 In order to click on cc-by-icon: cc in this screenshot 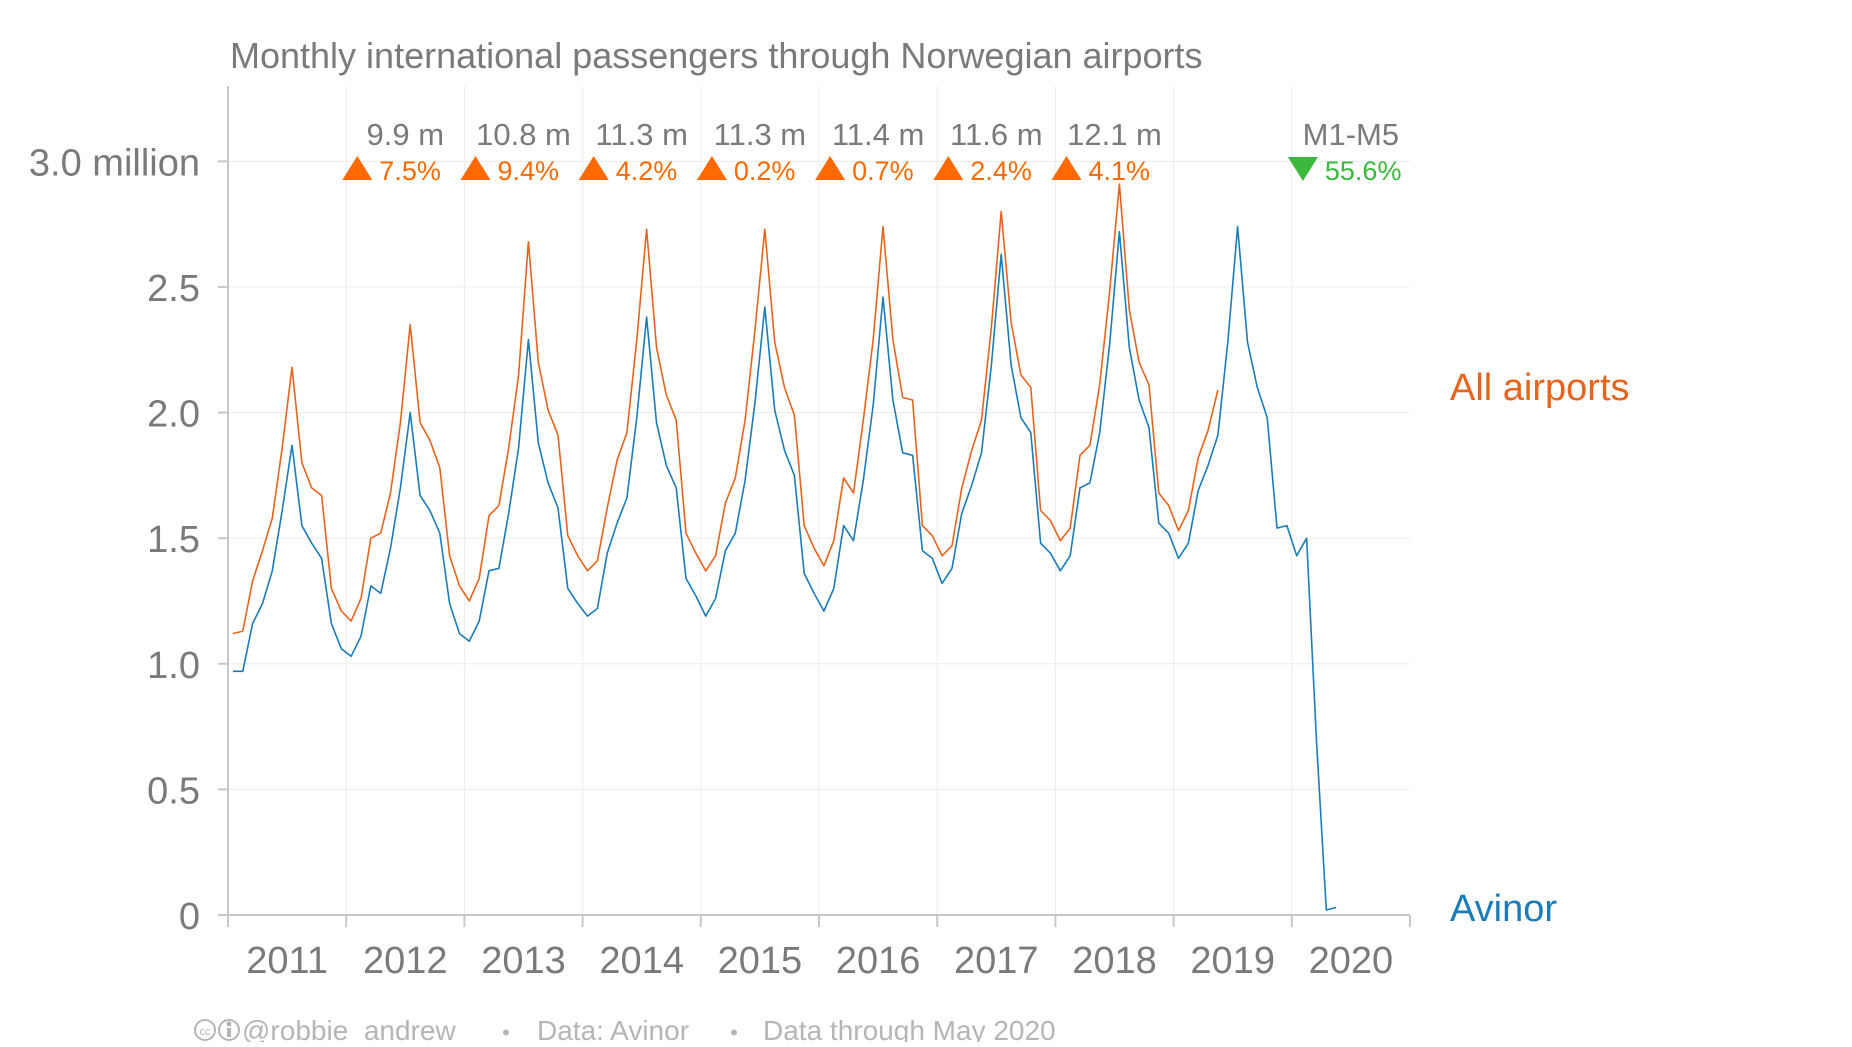, I will do `click(217, 1030)`.